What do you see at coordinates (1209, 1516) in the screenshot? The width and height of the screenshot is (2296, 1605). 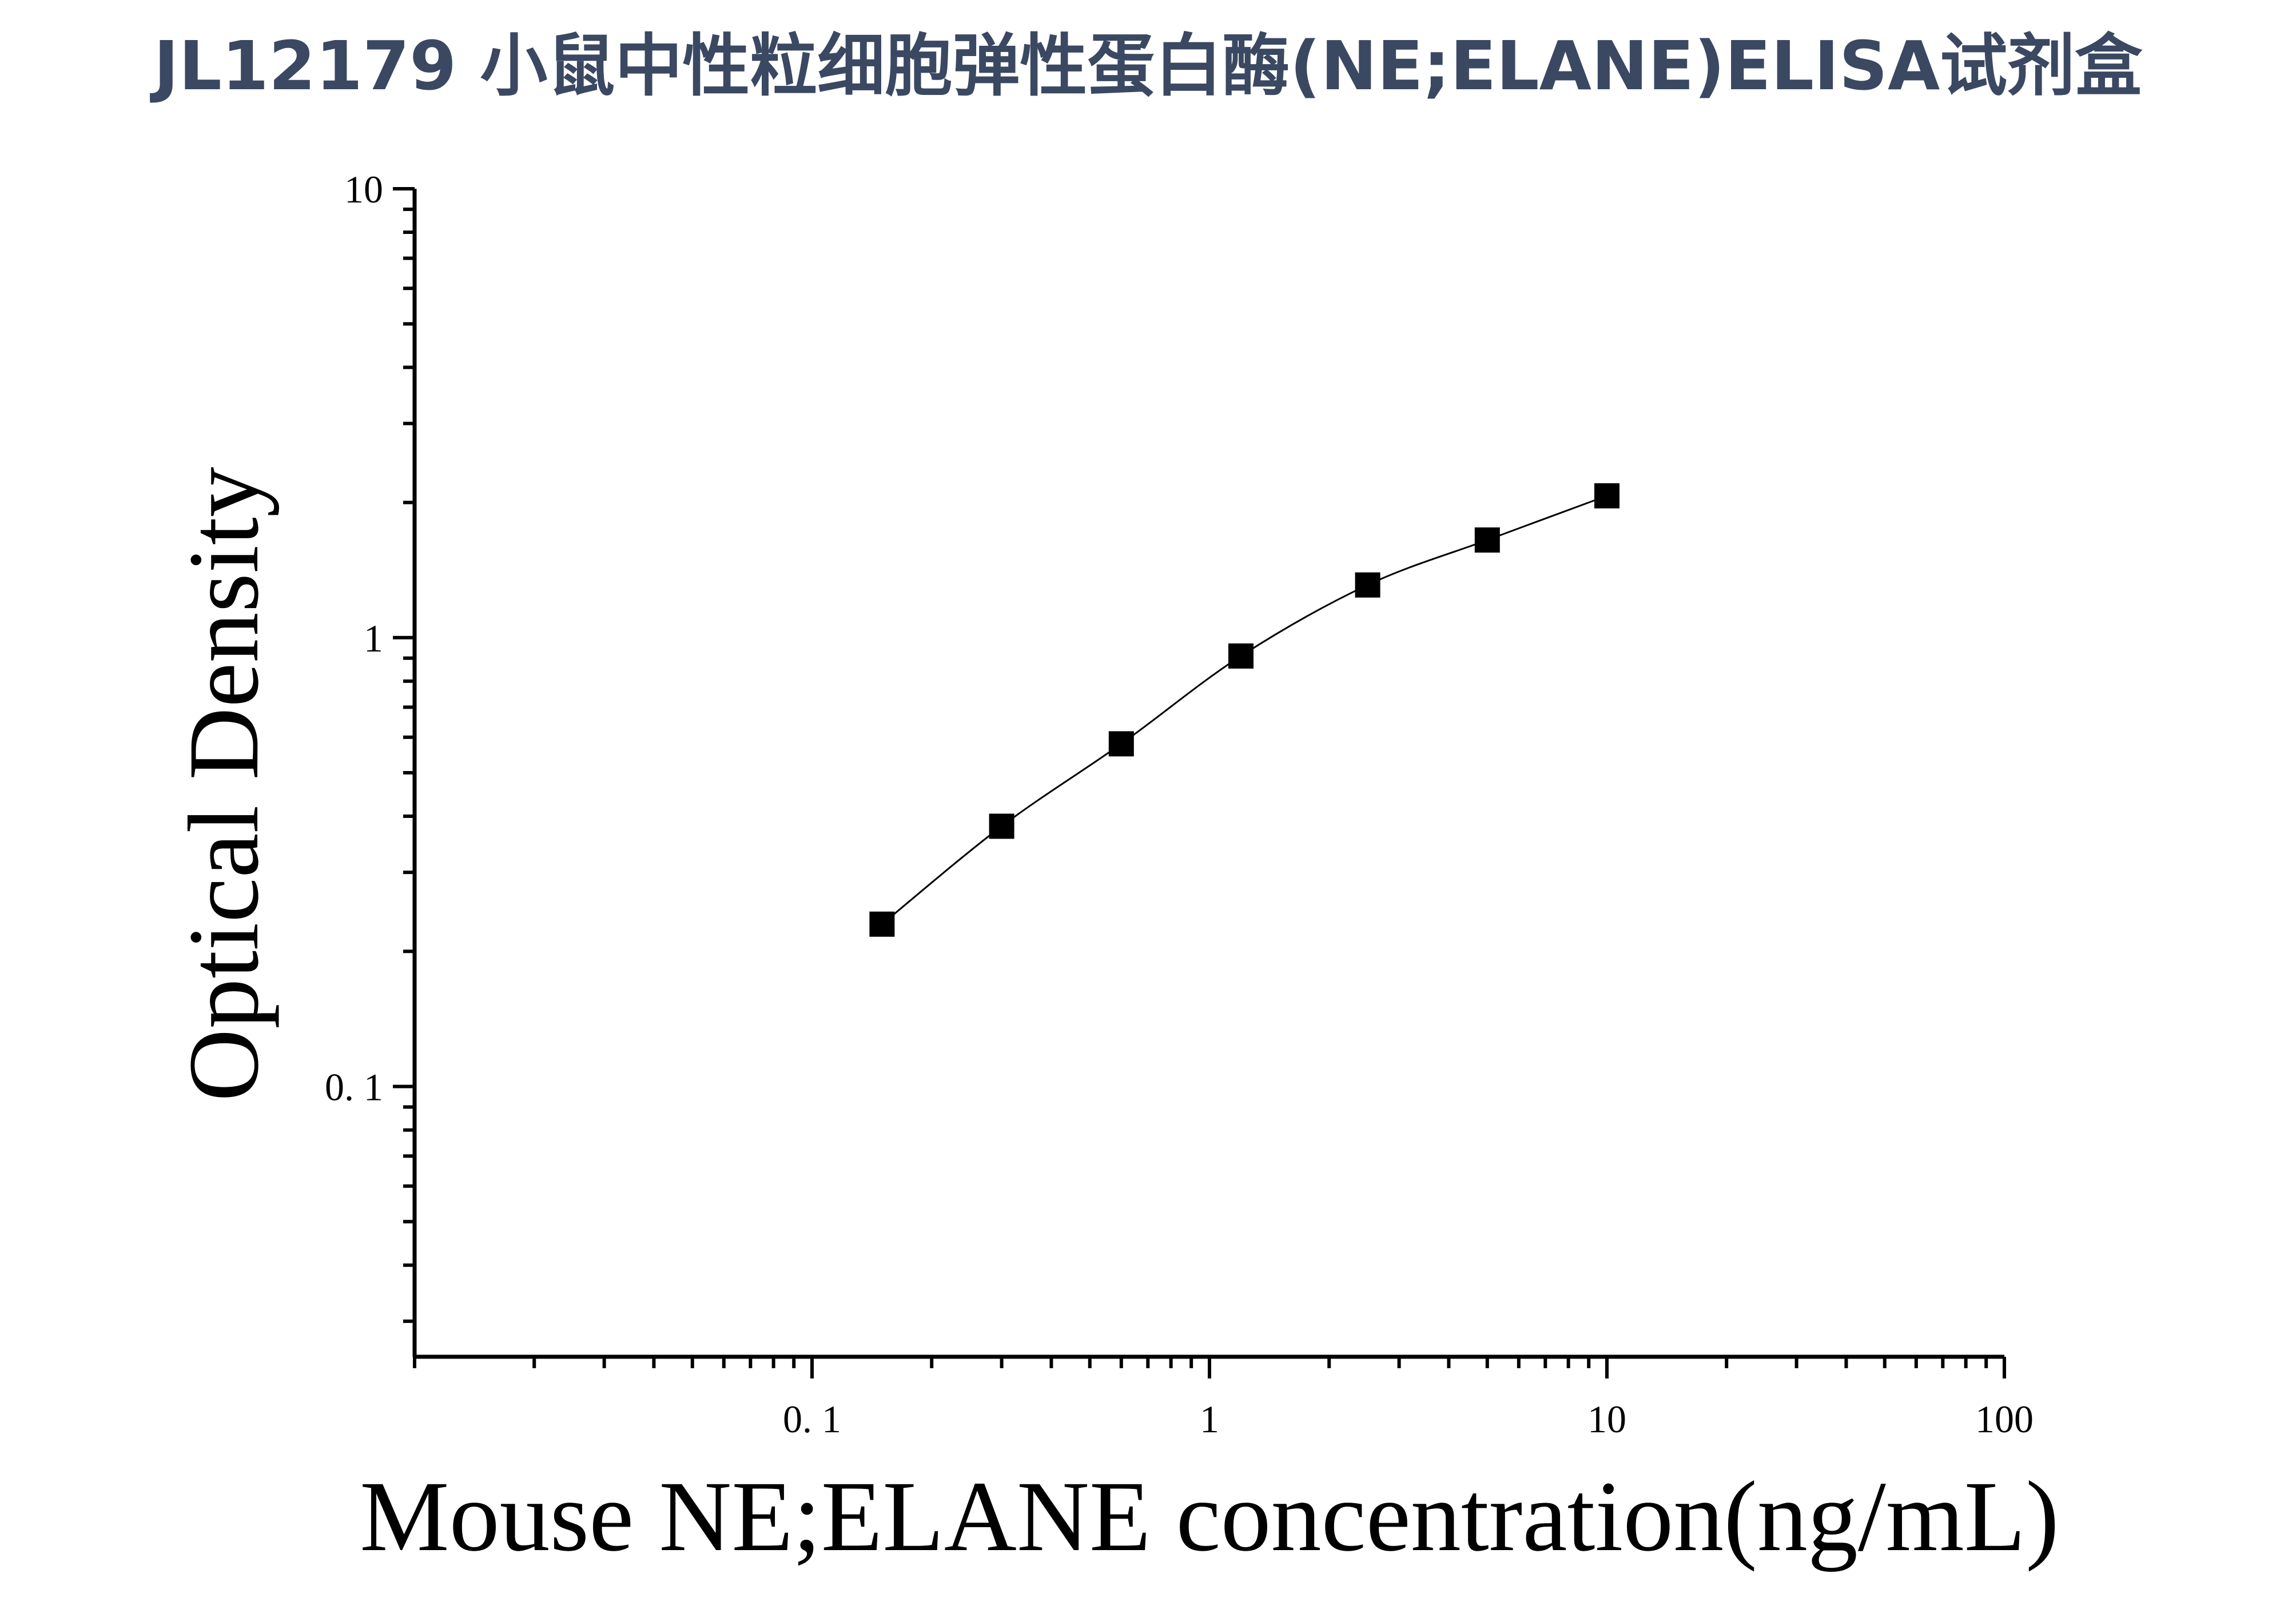 I see `x-axis-label: Mouse NE;ELANE concentration(ng/mL)` at bounding box center [1209, 1516].